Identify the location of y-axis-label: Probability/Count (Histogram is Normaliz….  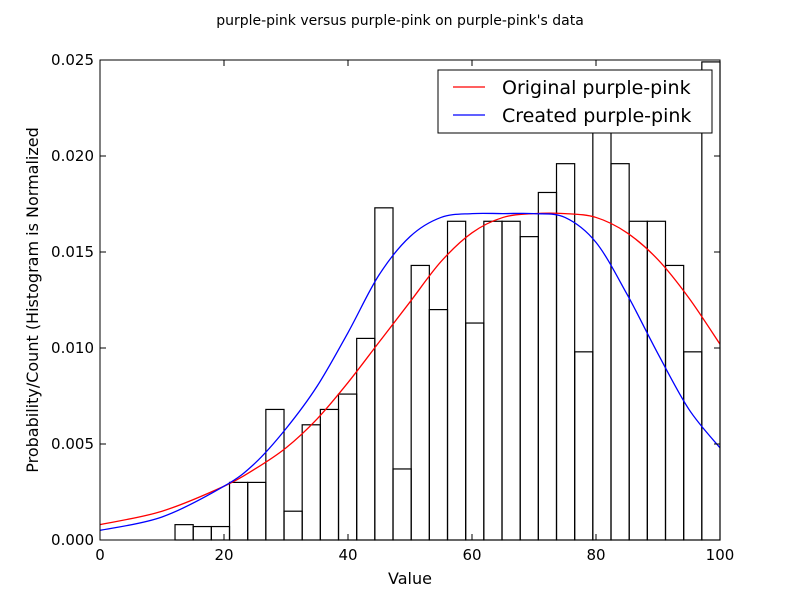
(32, 300).